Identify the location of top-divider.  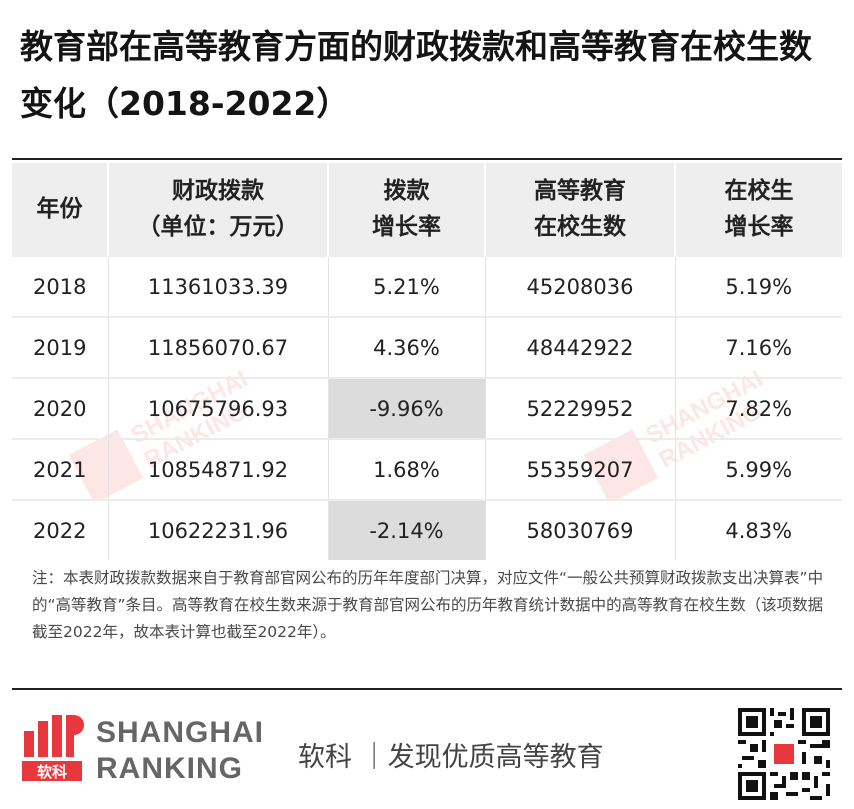
(427, 159).